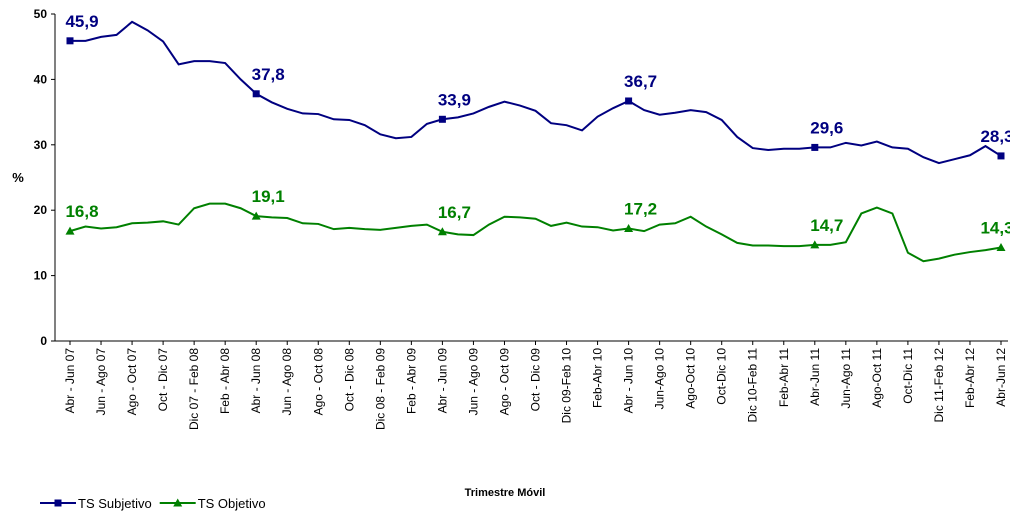 The height and width of the screenshot is (520, 1010). What do you see at coordinates (505, 493) in the screenshot?
I see `x-axis-label: Trimestre Móvil` at bounding box center [505, 493].